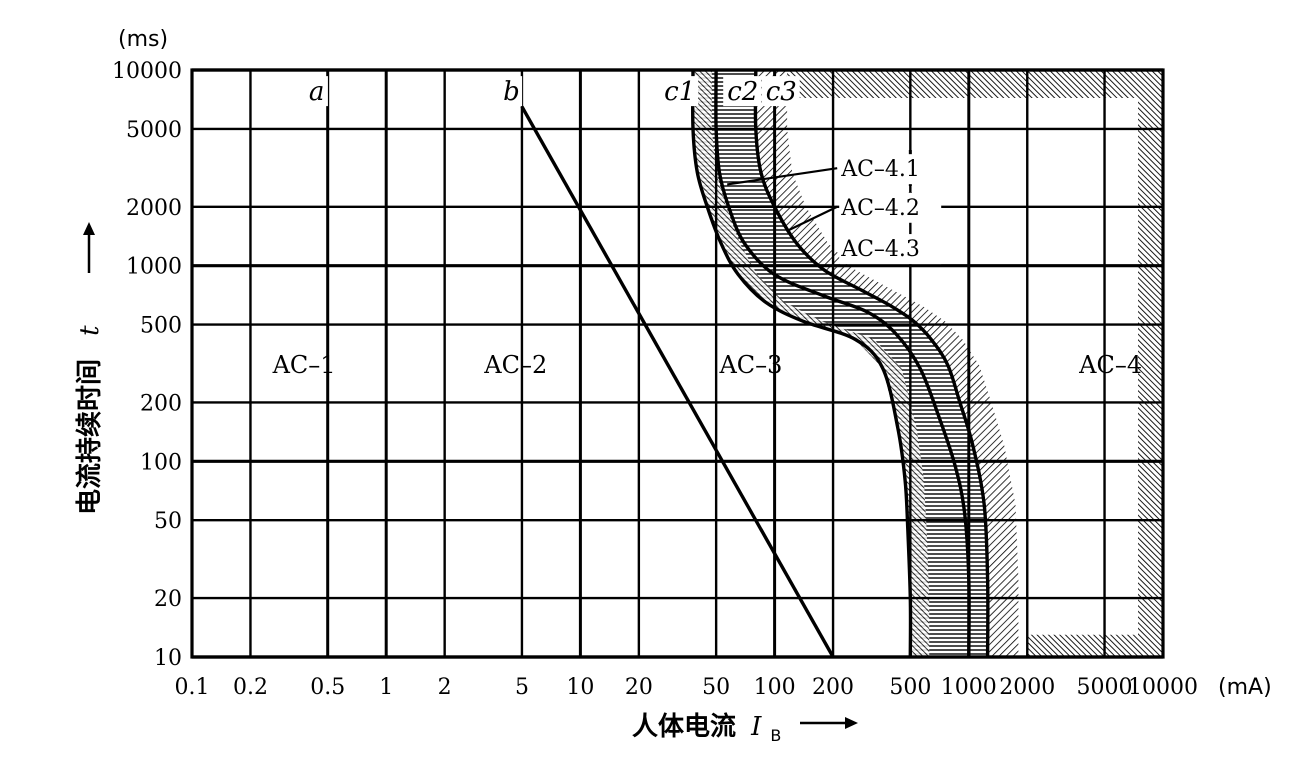 This screenshot has width=1301, height=759. What do you see at coordinates (750, 365) in the screenshot?
I see `zone-label: AC–3` at bounding box center [750, 365].